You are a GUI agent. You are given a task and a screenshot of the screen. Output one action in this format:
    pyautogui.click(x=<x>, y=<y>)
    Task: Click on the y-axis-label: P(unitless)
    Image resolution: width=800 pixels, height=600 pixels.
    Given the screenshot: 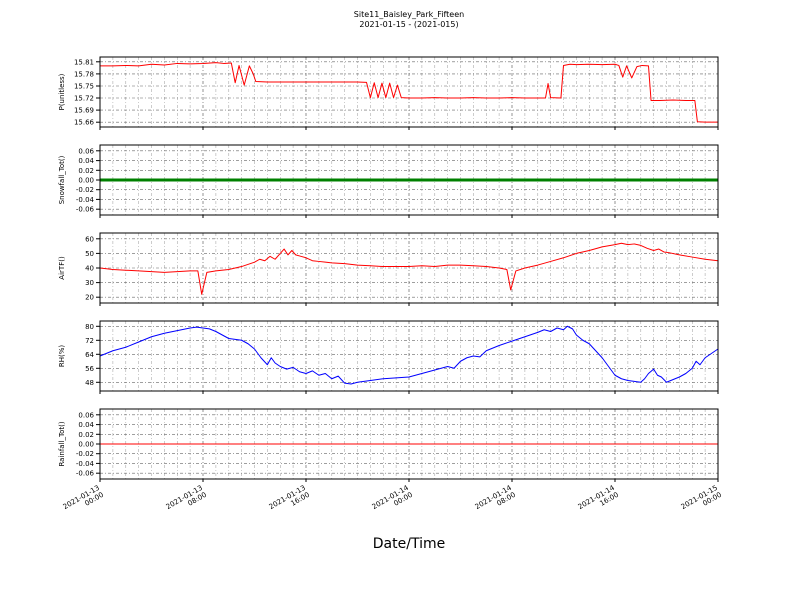 What is the action you would take?
    pyautogui.click(x=62, y=91)
    